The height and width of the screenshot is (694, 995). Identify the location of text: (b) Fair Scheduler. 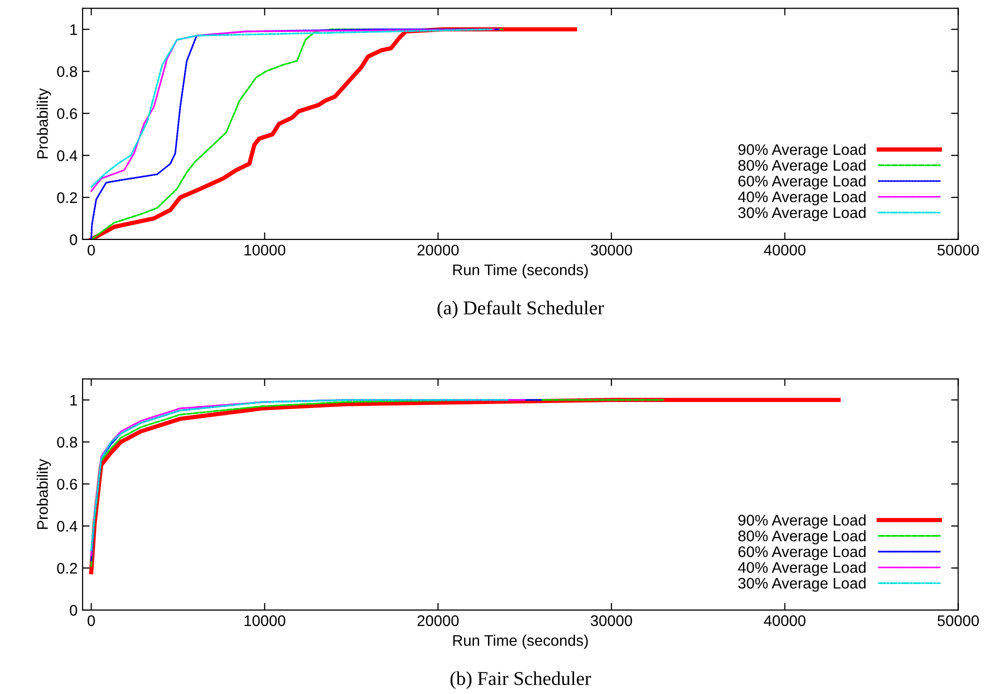
(520, 680).